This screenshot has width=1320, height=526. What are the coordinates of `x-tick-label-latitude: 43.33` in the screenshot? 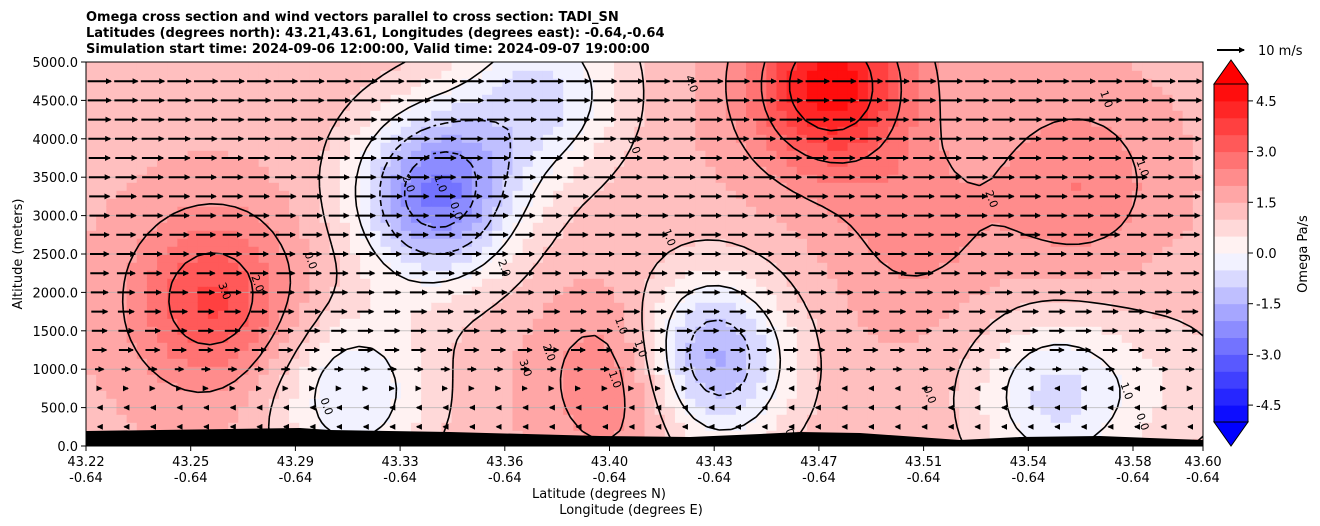 It's located at (399, 462).